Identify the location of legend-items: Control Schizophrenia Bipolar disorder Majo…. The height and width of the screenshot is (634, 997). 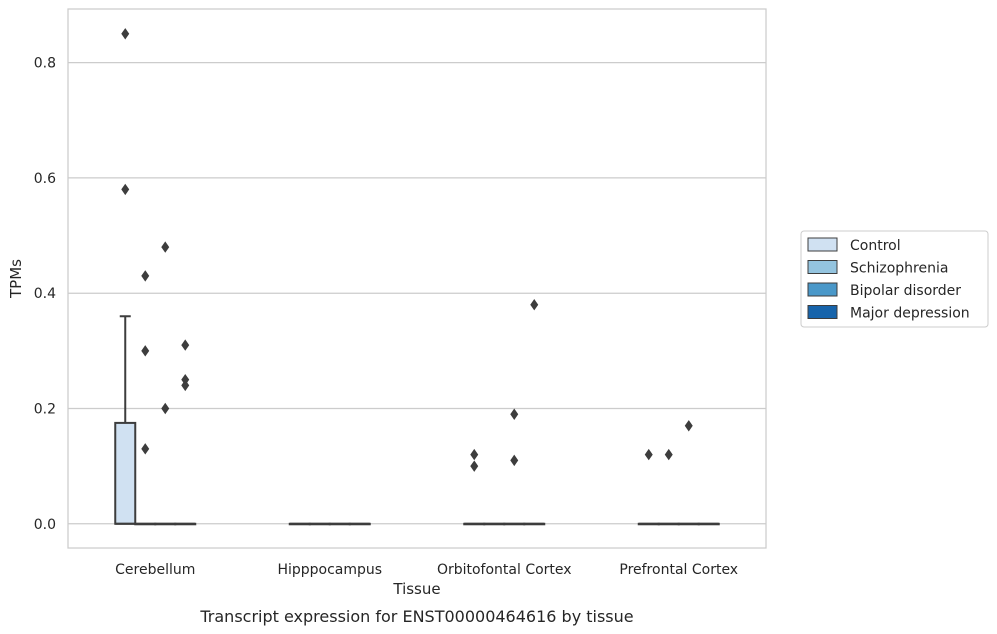
(888, 279).